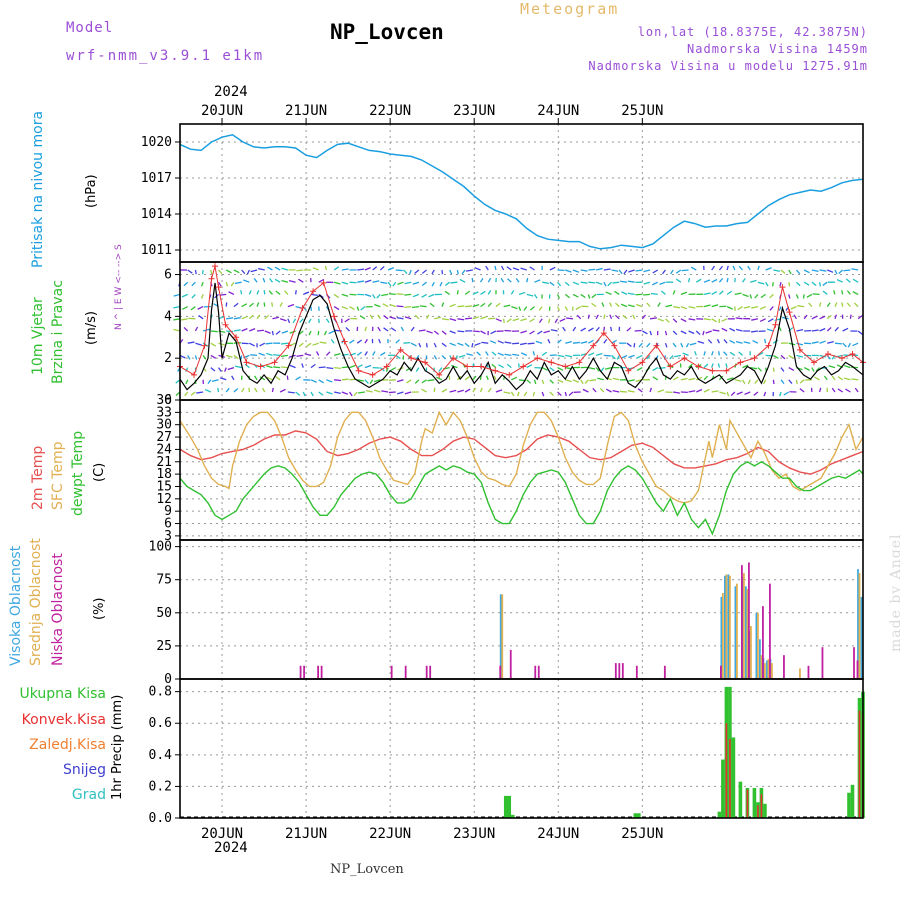 Image resolution: width=900 pixels, height=900 pixels. I want to click on y-tick-label: 12, so click(164, 499).